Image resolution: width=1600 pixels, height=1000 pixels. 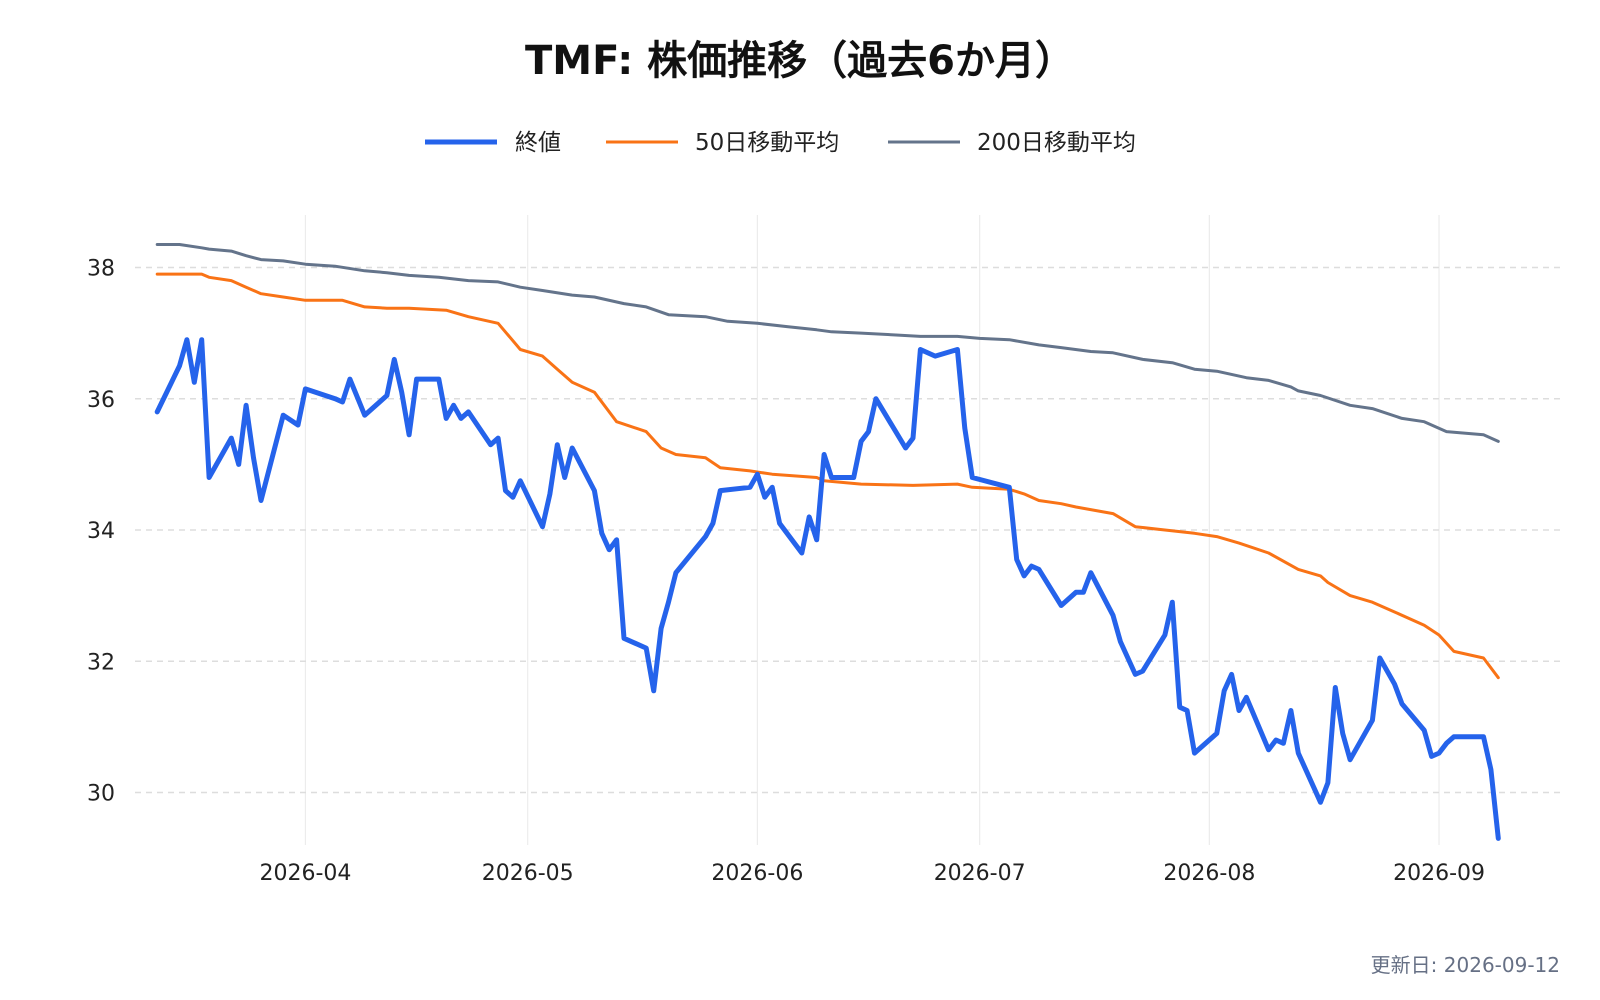 I want to click on y-tick-label: 38, so click(x=101, y=269).